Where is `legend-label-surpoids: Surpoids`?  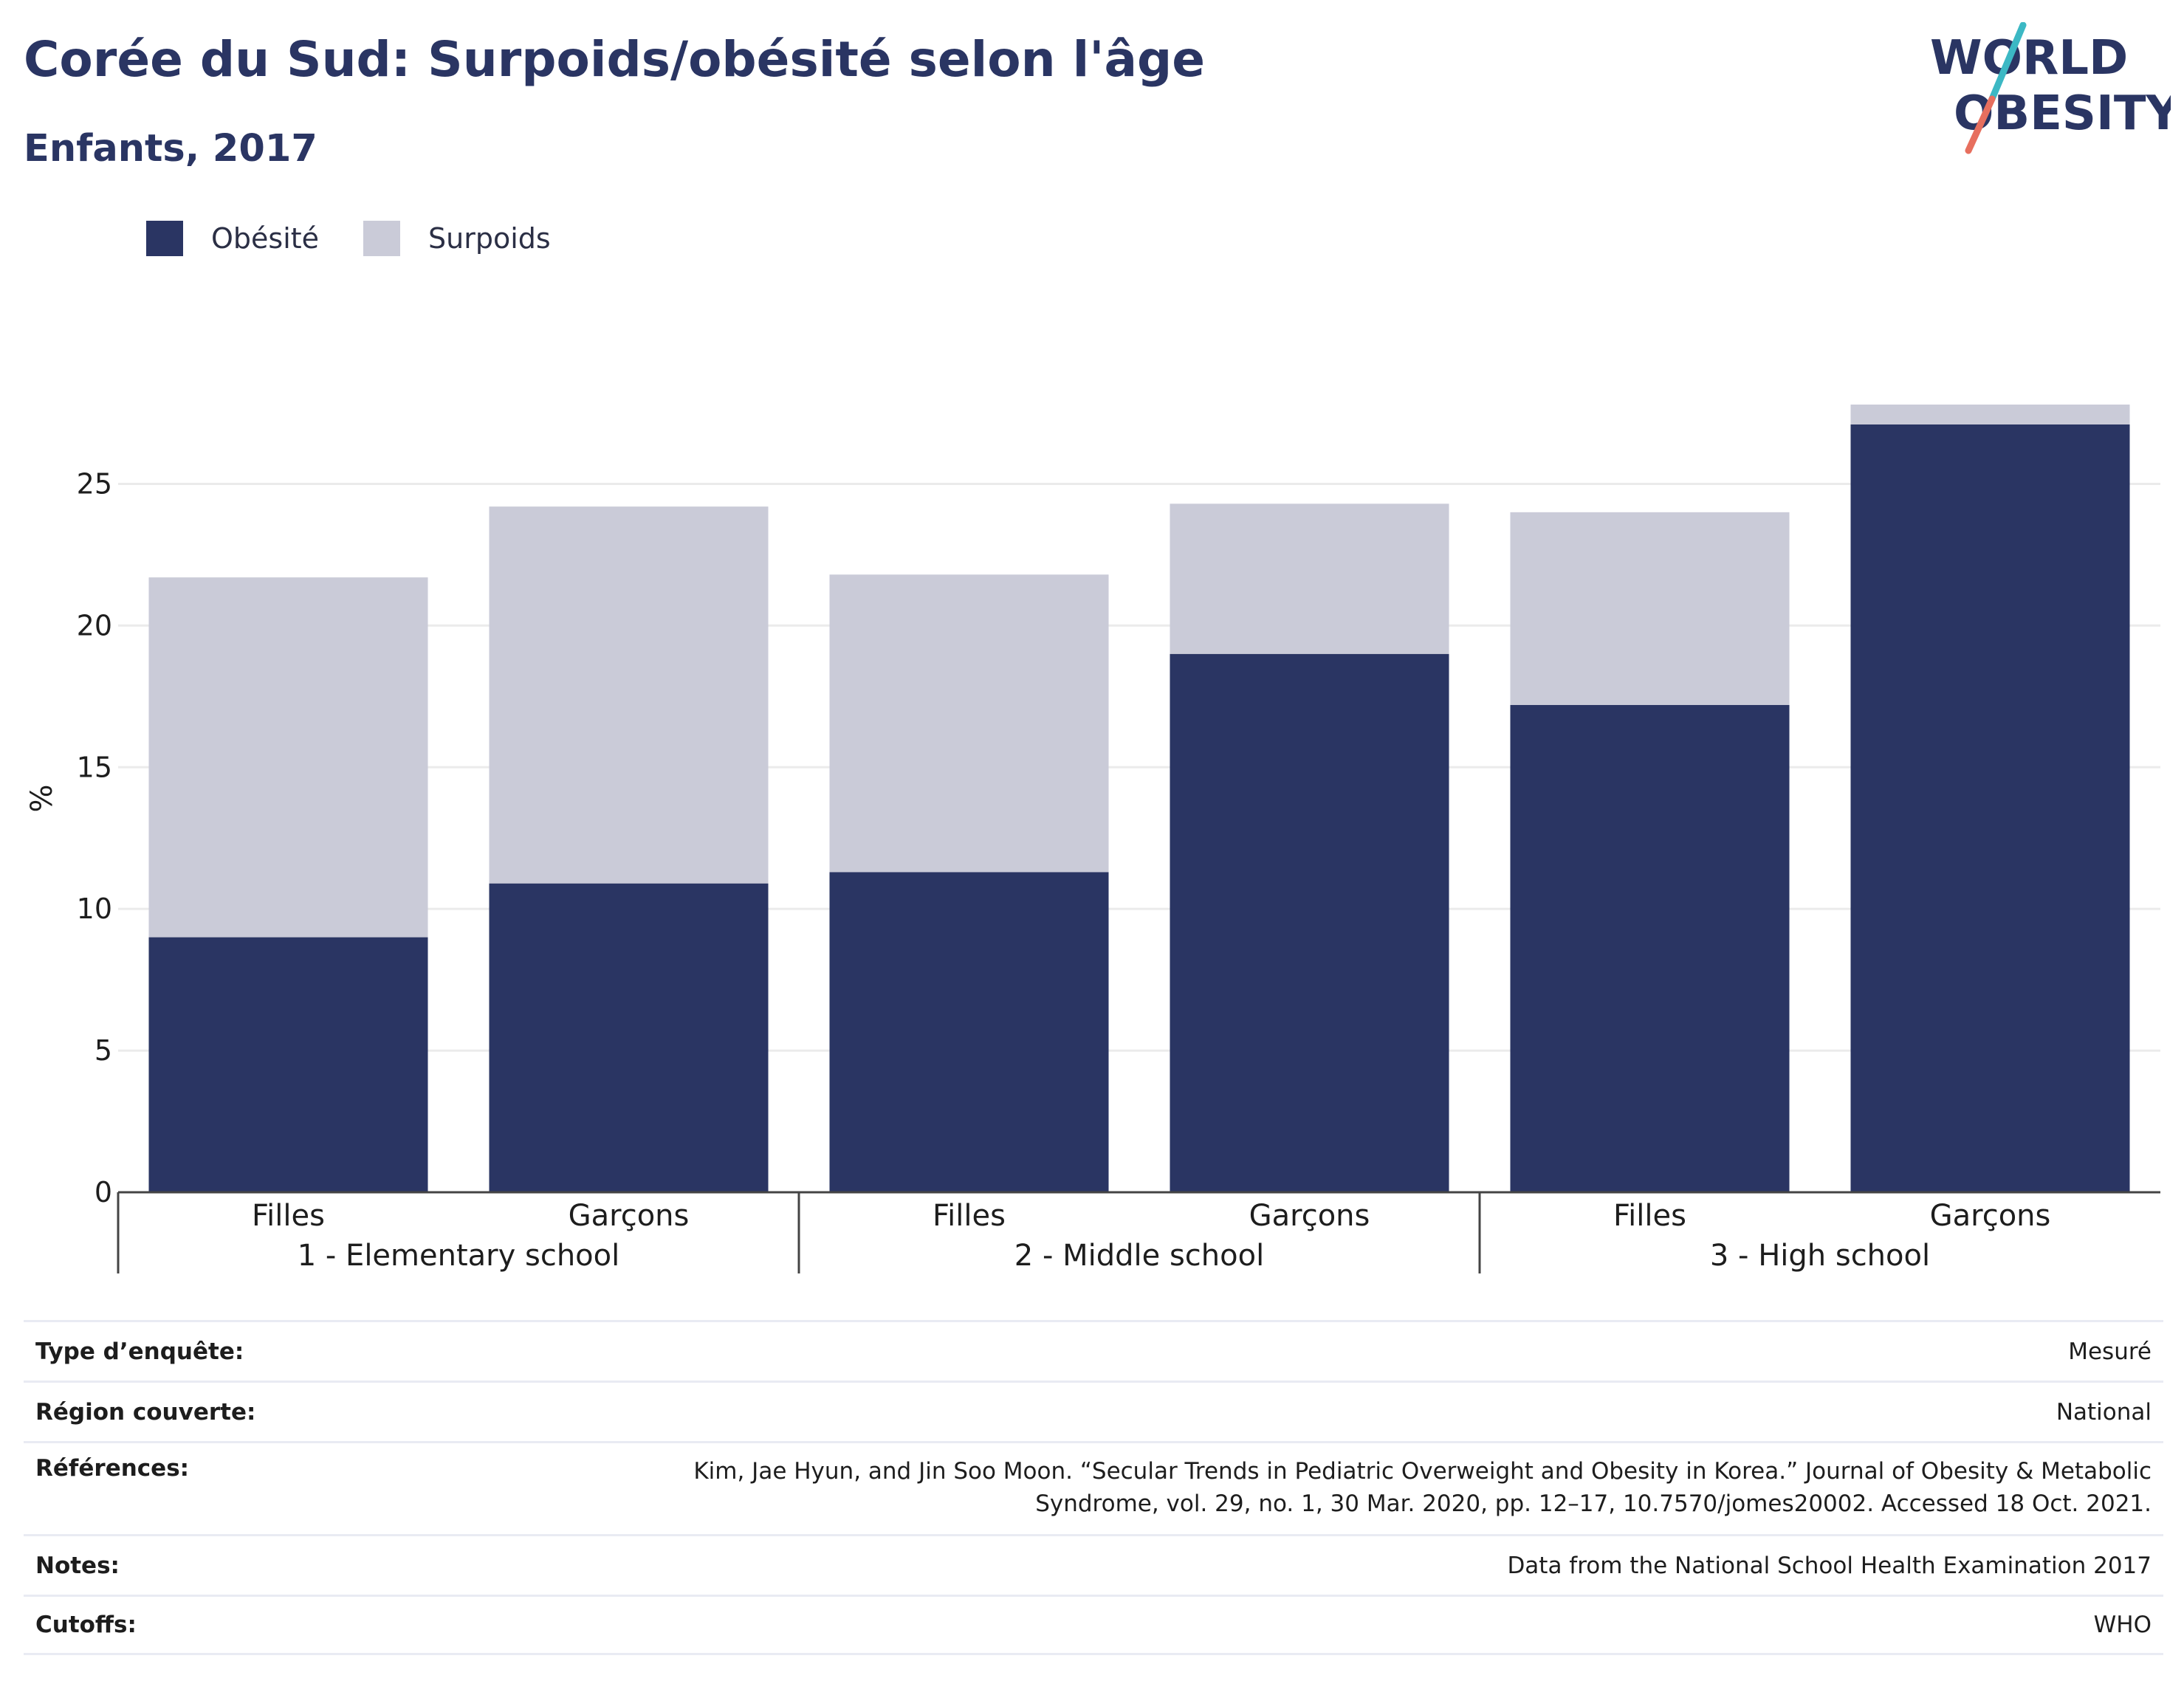
legend-label-surpoids: Surpoids is located at coordinates (490, 238).